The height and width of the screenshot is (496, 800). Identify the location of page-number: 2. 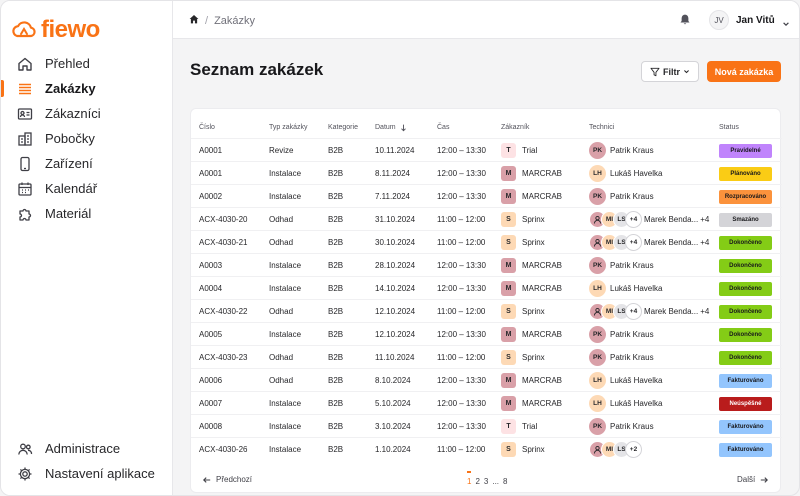
(477, 481).